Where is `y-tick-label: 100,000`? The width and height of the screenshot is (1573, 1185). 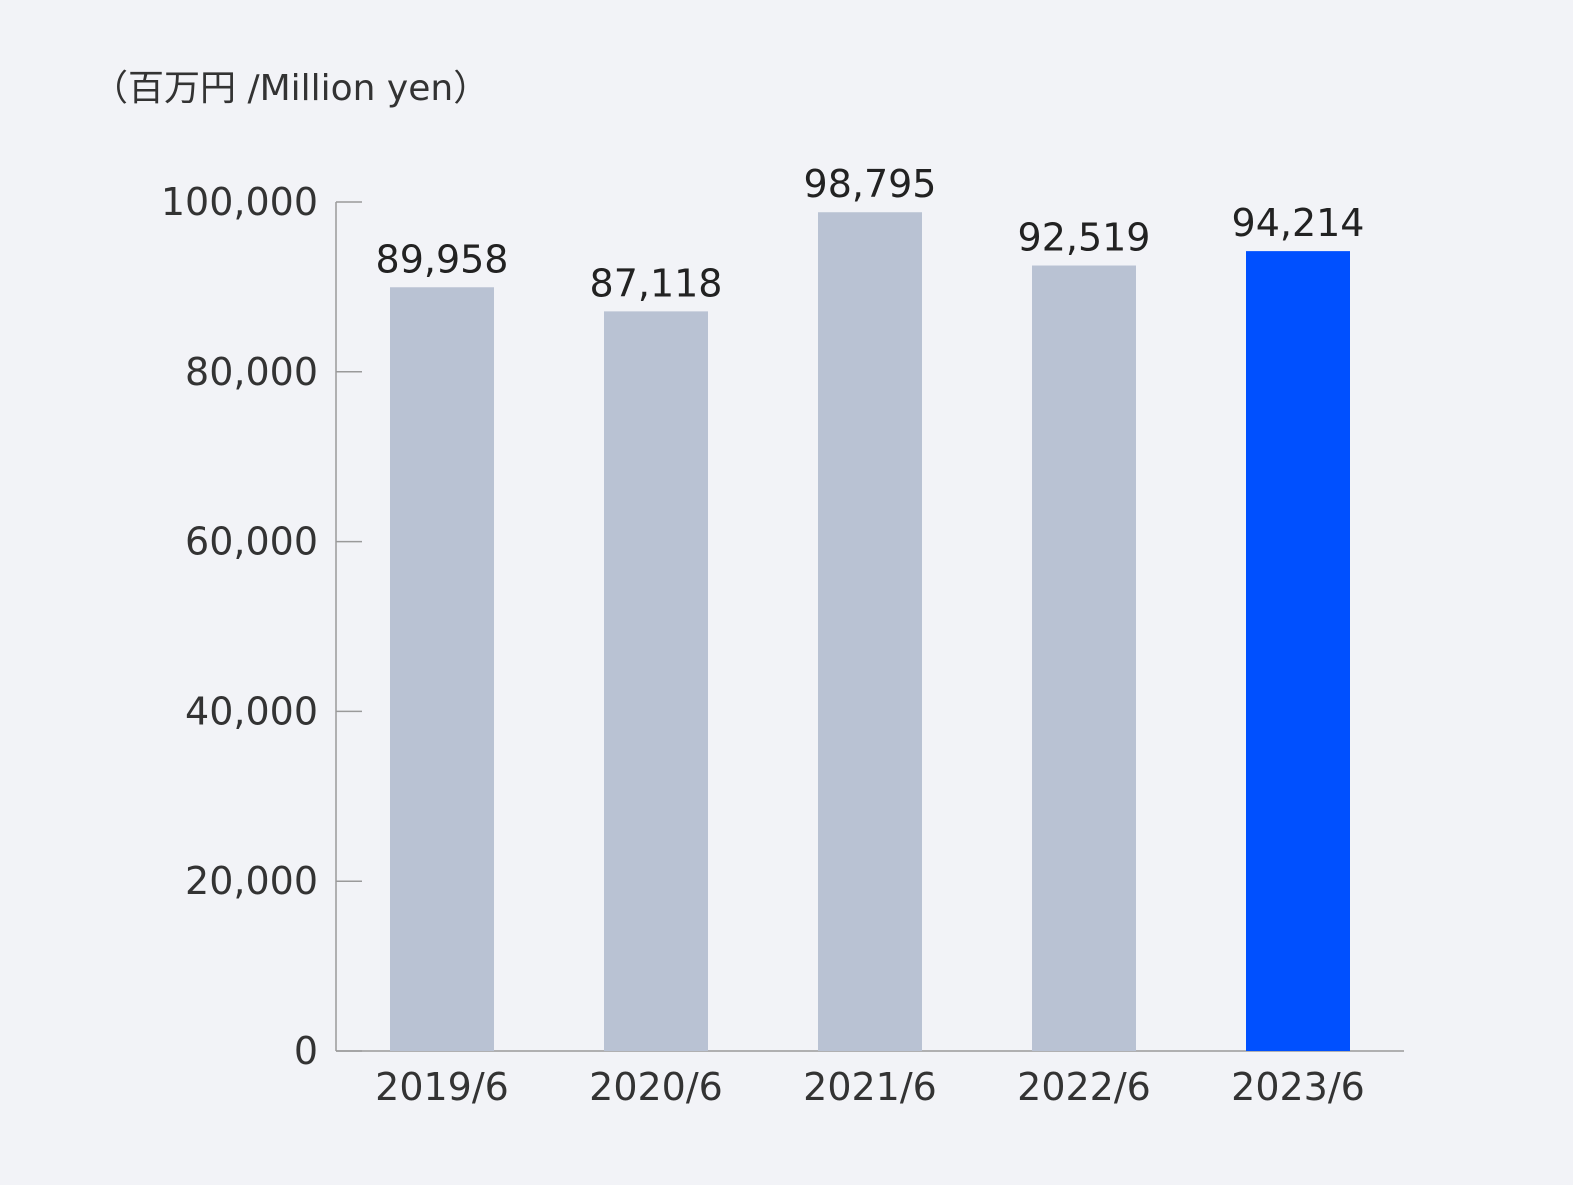 y-tick-label: 100,000 is located at coordinates (239, 202).